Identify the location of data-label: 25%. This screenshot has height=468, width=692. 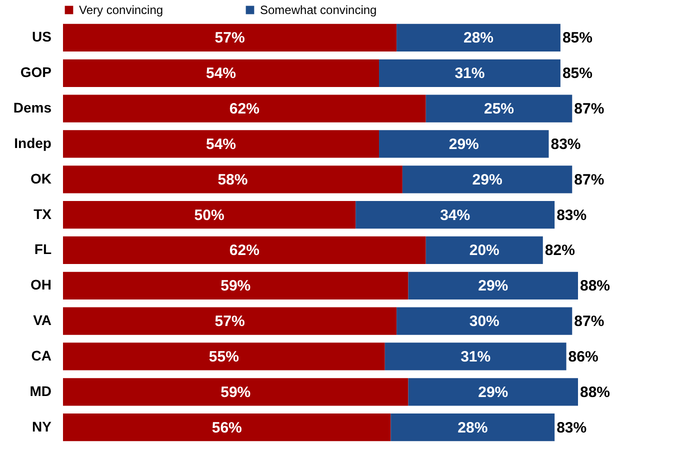
(499, 109).